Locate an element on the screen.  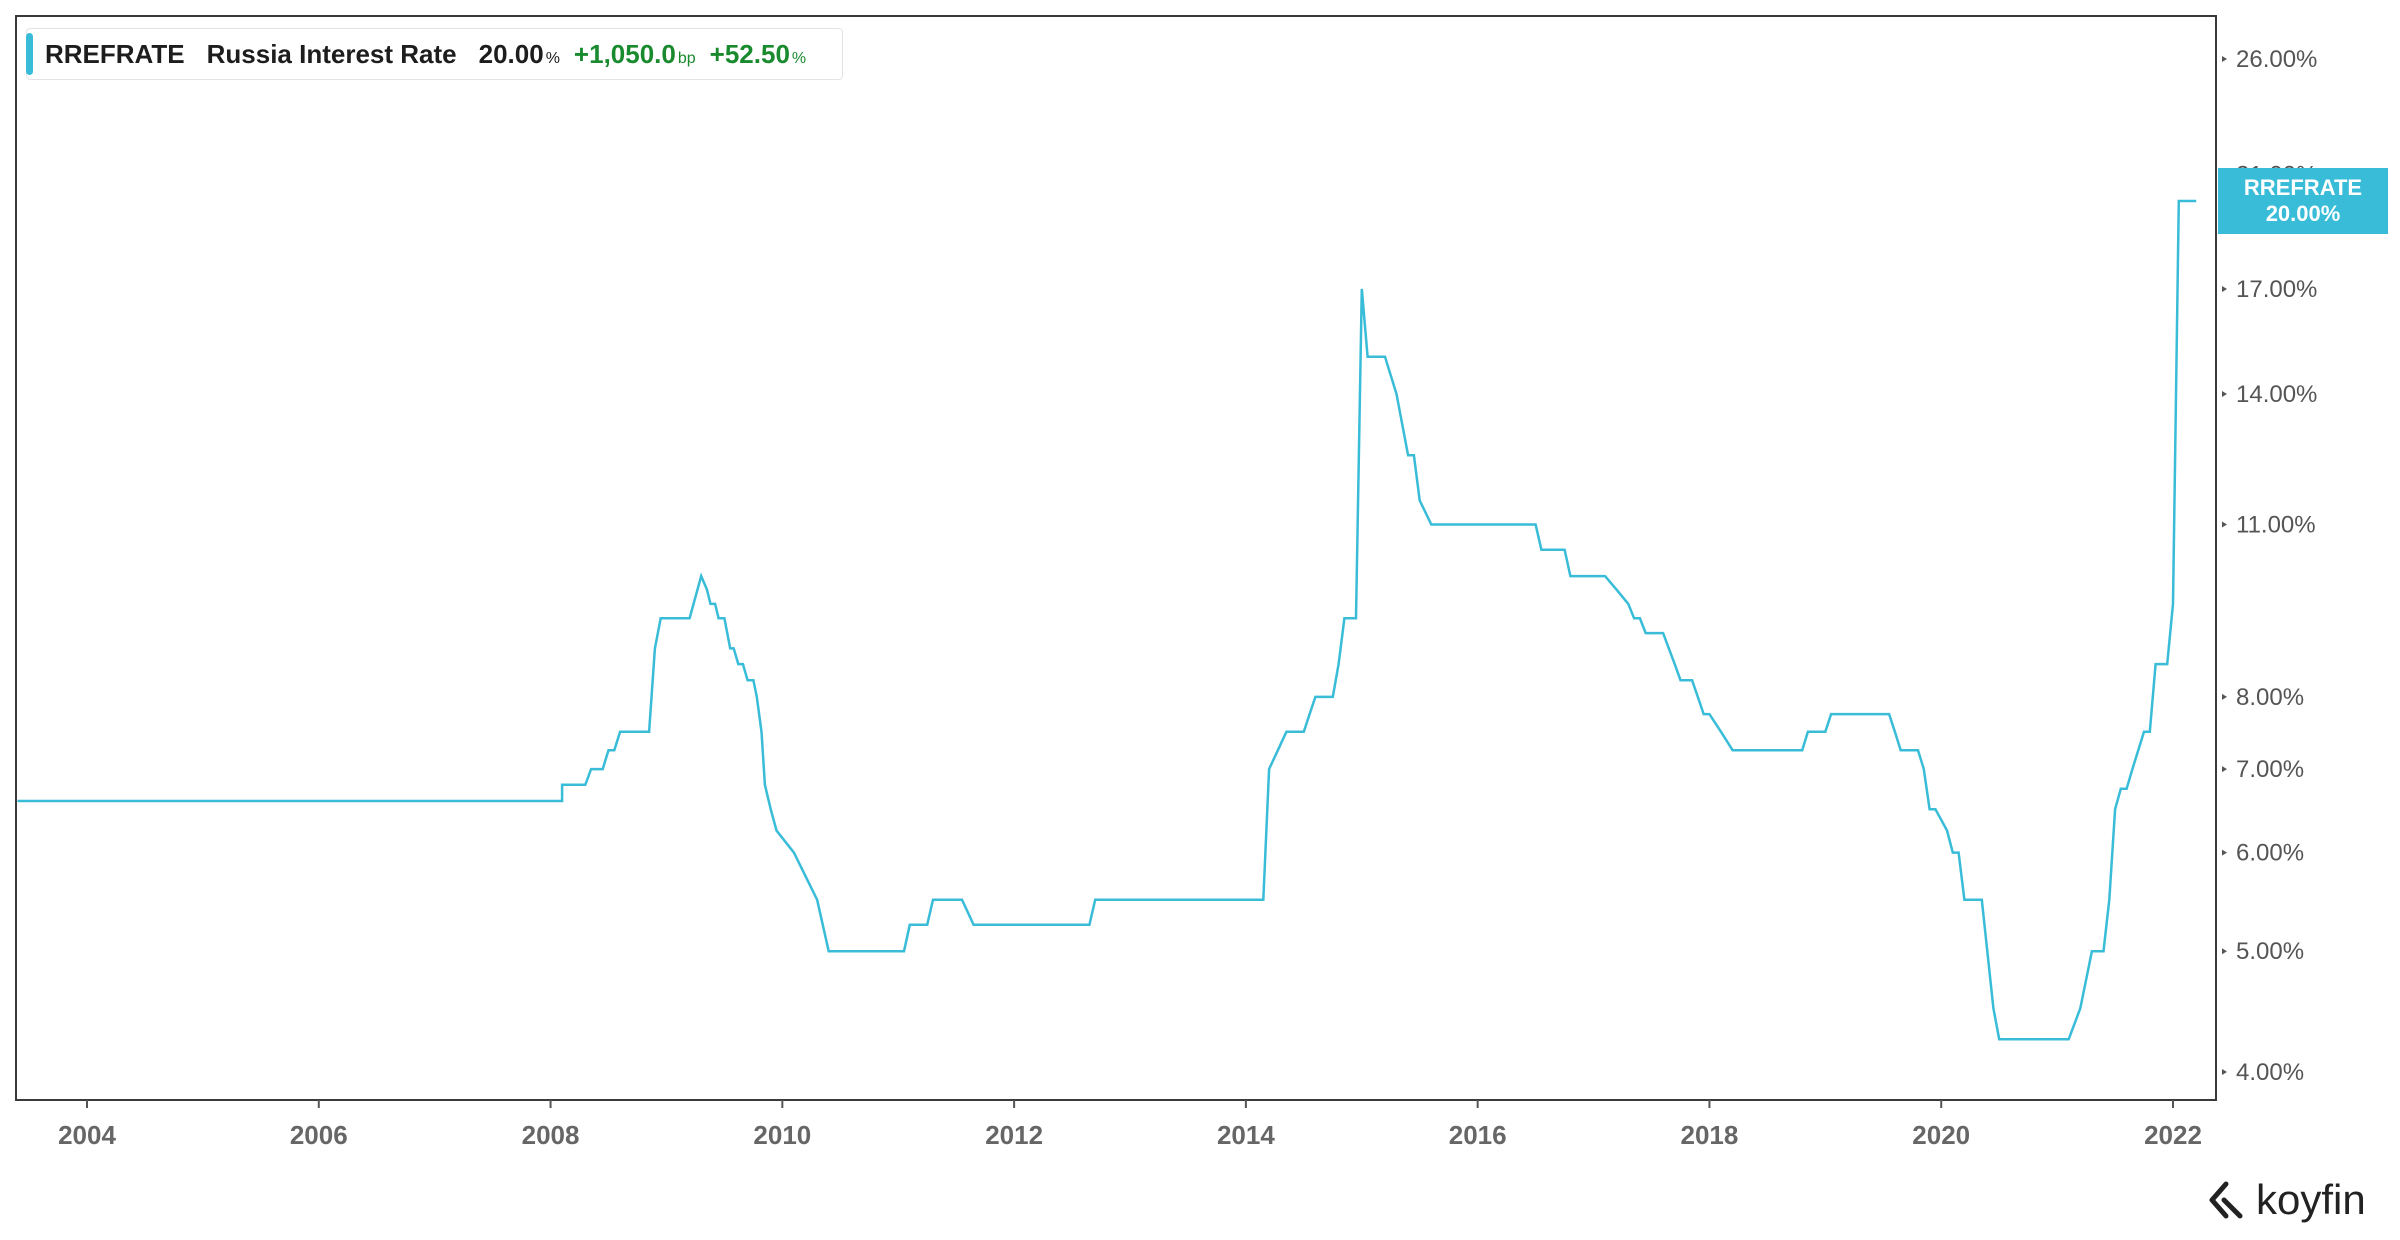
legend-value-unit: % is located at coordinates (552, 58).